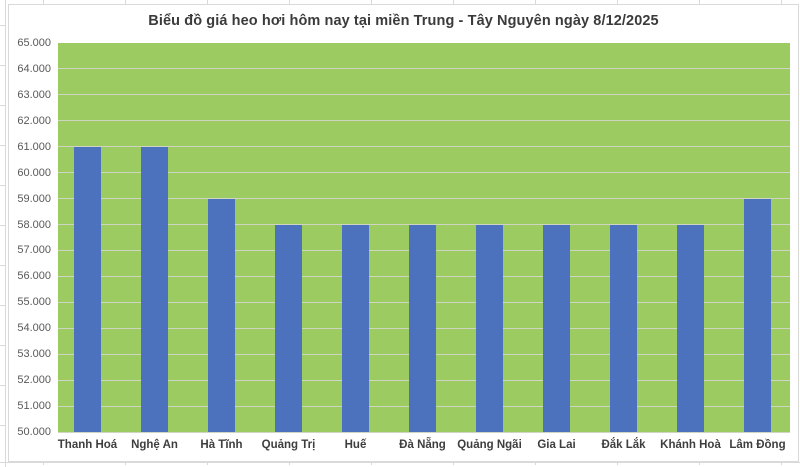 The width and height of the screenshot is (800, 467). Describe the element at coordinates (34, 250) in the screenshot. I see `y-axis-tick-label: 57.000` at that location.